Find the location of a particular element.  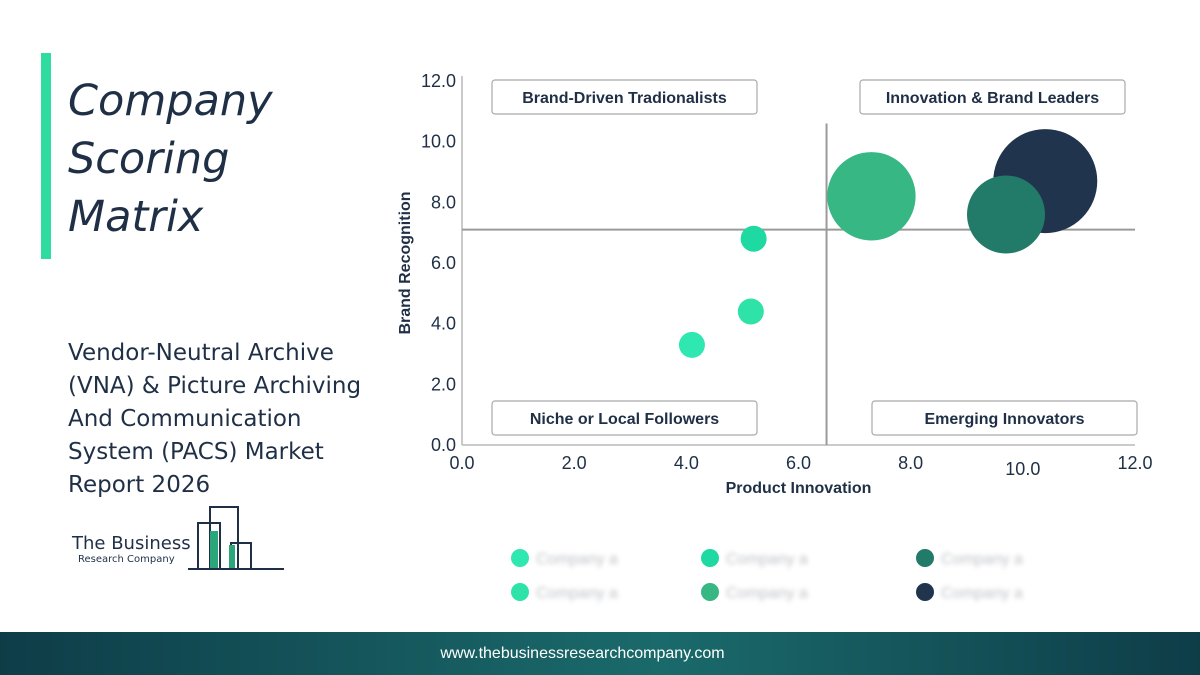

x-tick-label: 6.0 is located at coordinates (798, 463).